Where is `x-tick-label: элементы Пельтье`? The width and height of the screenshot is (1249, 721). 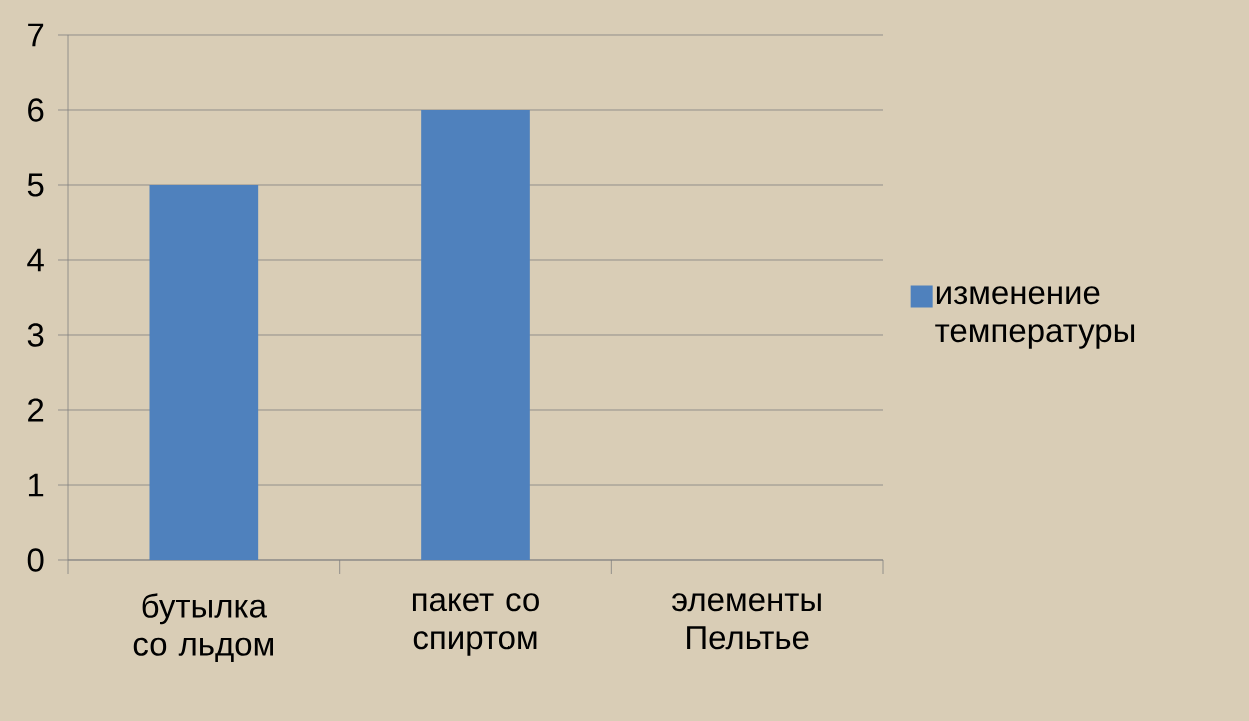 x-tick-label: элементы Пельтье is located at coordinates (746, 621).